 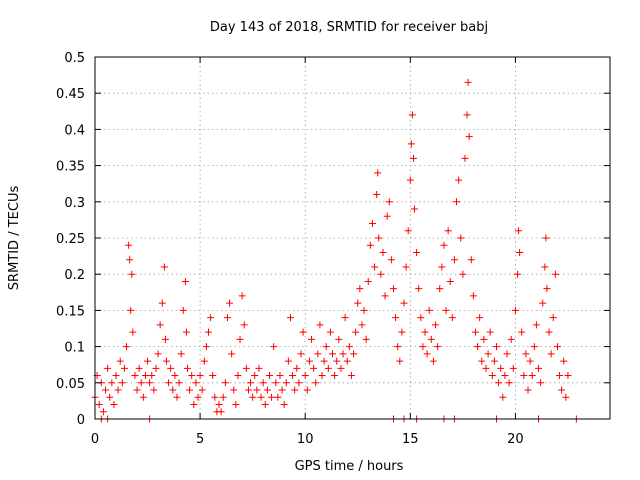 What do you see at coordinates (70, 384) in the screenshot?
I see `y-tick-label: 0.05` at bounding box center [70, 384].